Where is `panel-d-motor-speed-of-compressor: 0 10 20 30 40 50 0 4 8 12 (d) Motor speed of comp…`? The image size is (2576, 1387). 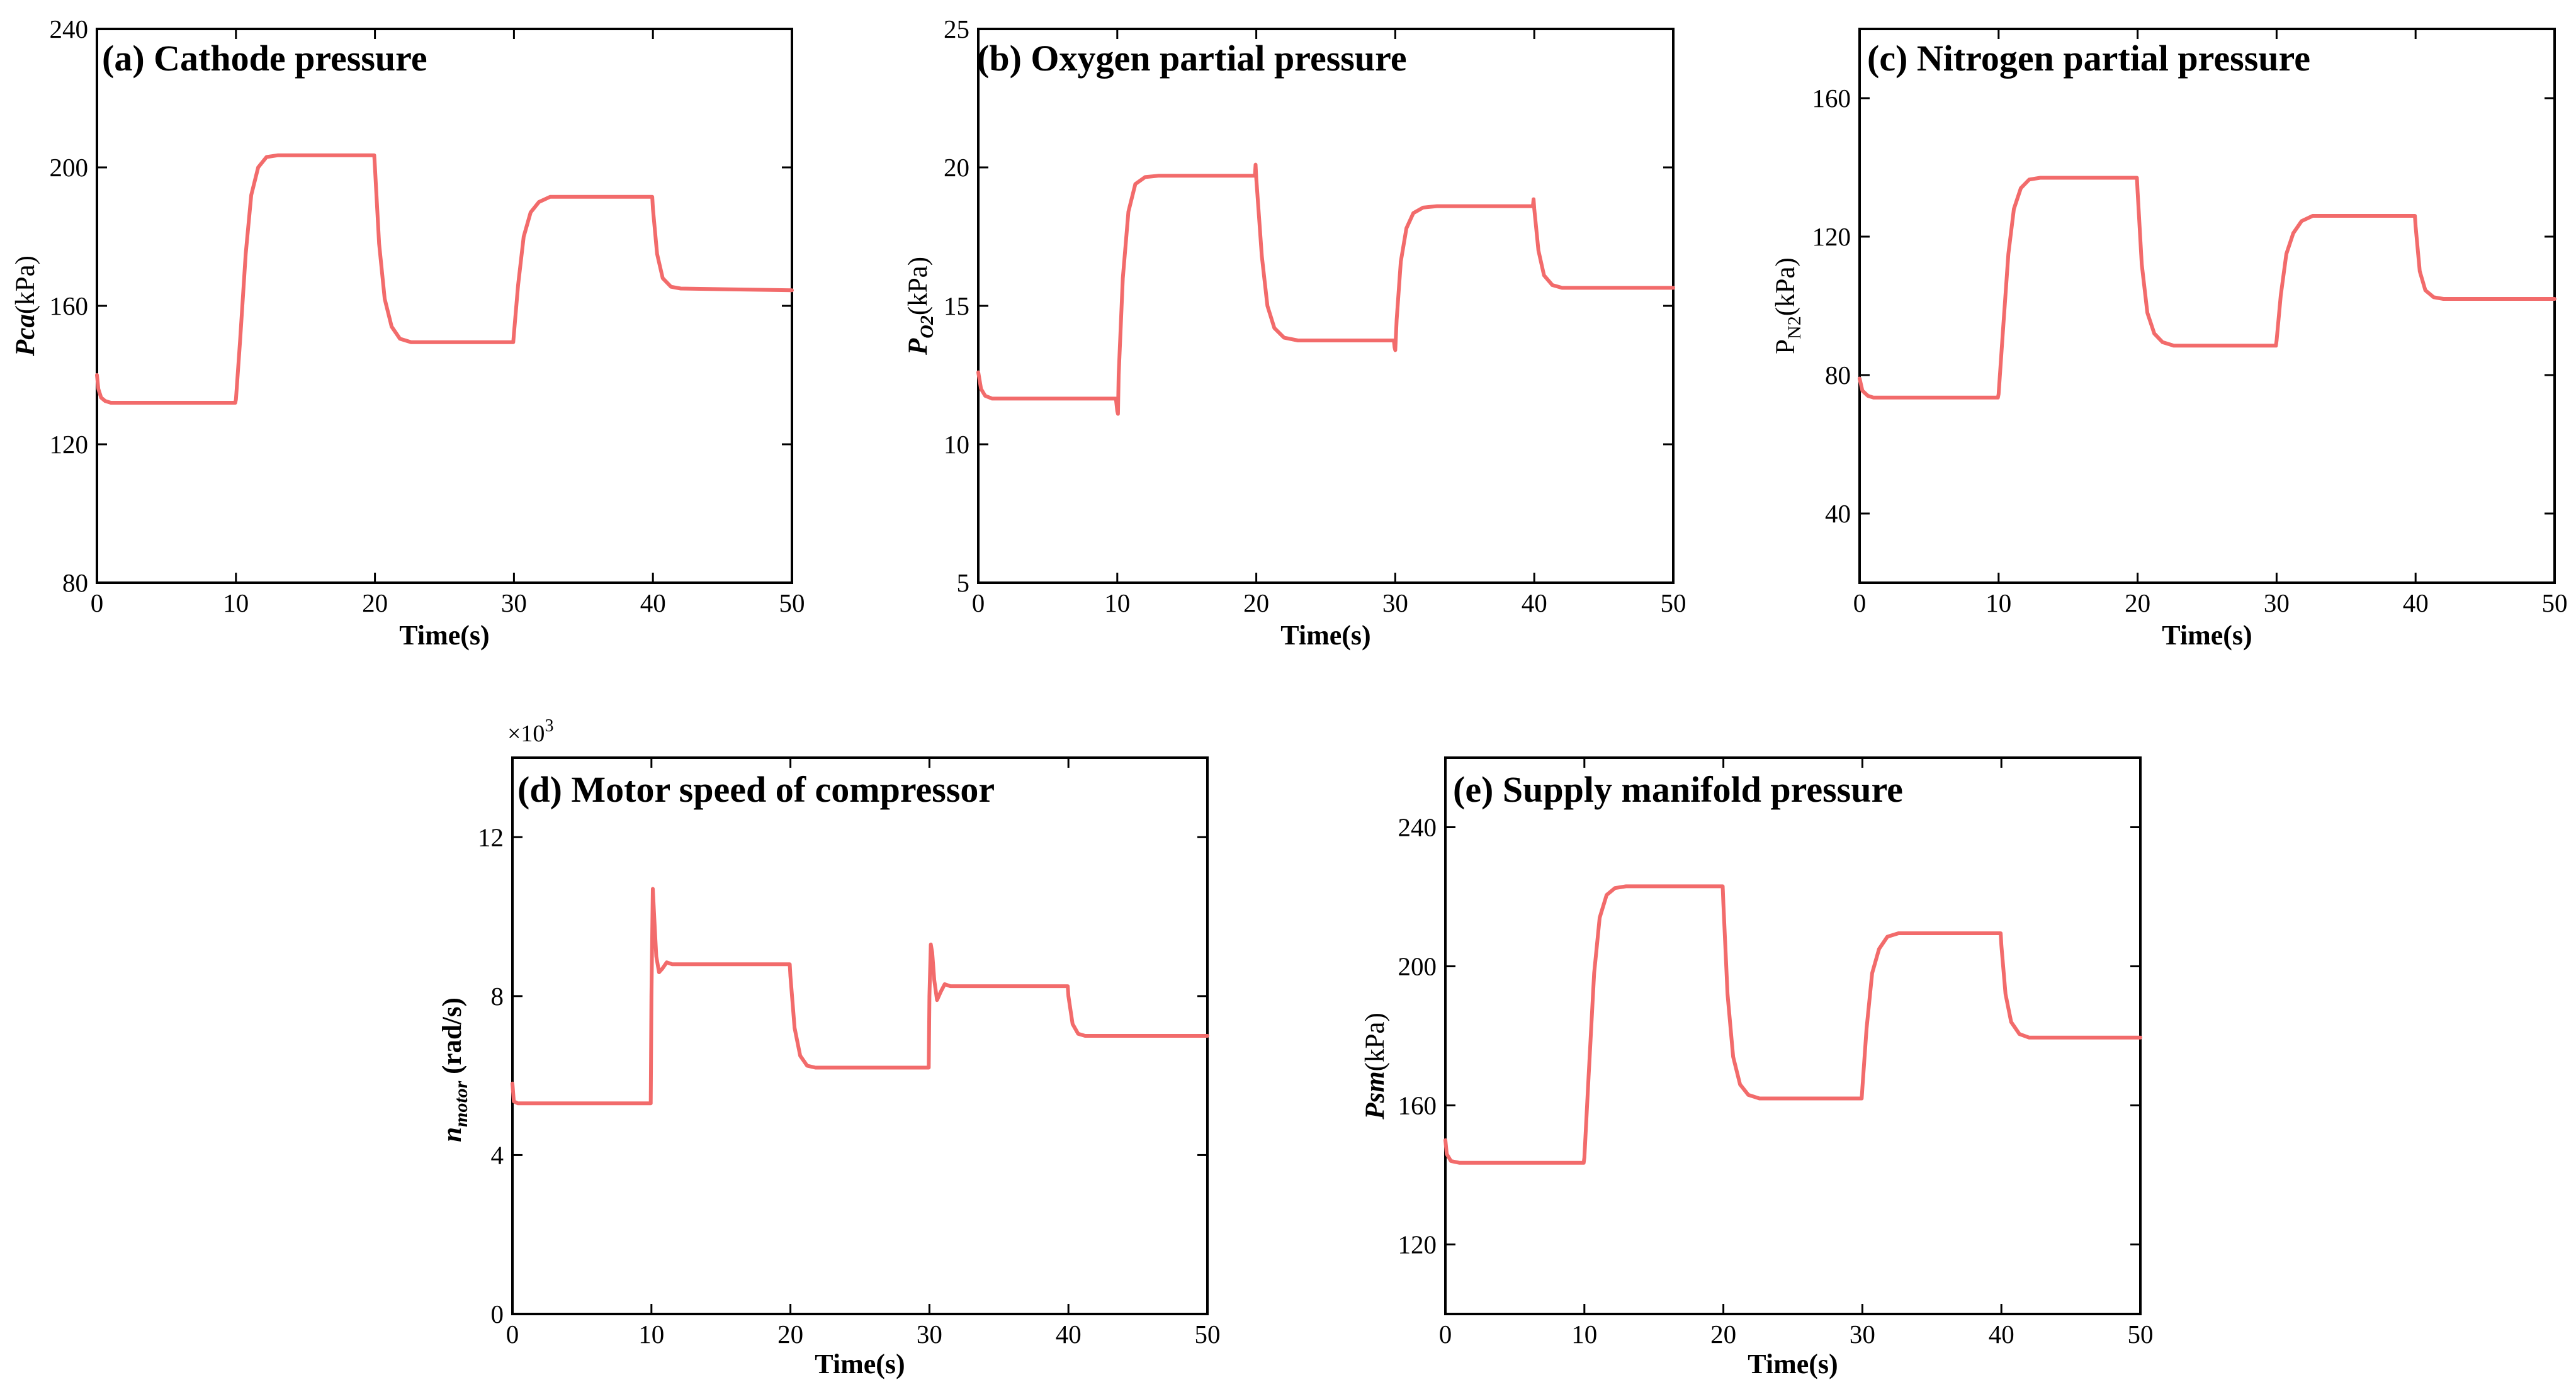
panel-d-motor-speed-of-compressor: 0 10 20 30 40 50 0 4 8 12 (d) Motor speed of comp… is located at coordinates (829, 1047).